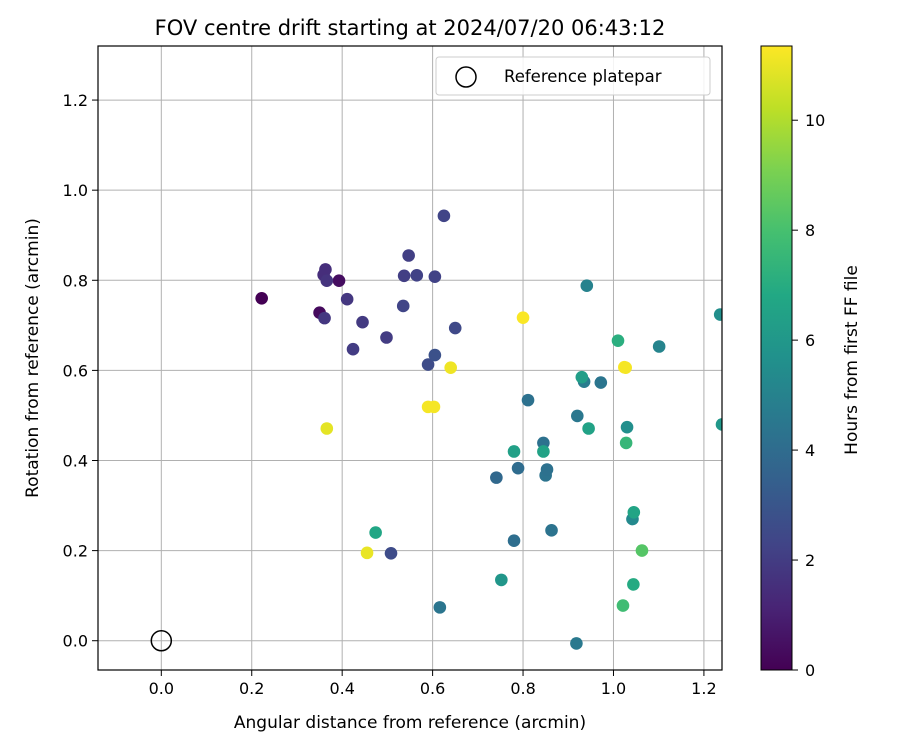  What do you see at coordinates (810, 340) in the screenshot?
I see `colorbar-tick-label: 6` at bounding box center [810, 340].